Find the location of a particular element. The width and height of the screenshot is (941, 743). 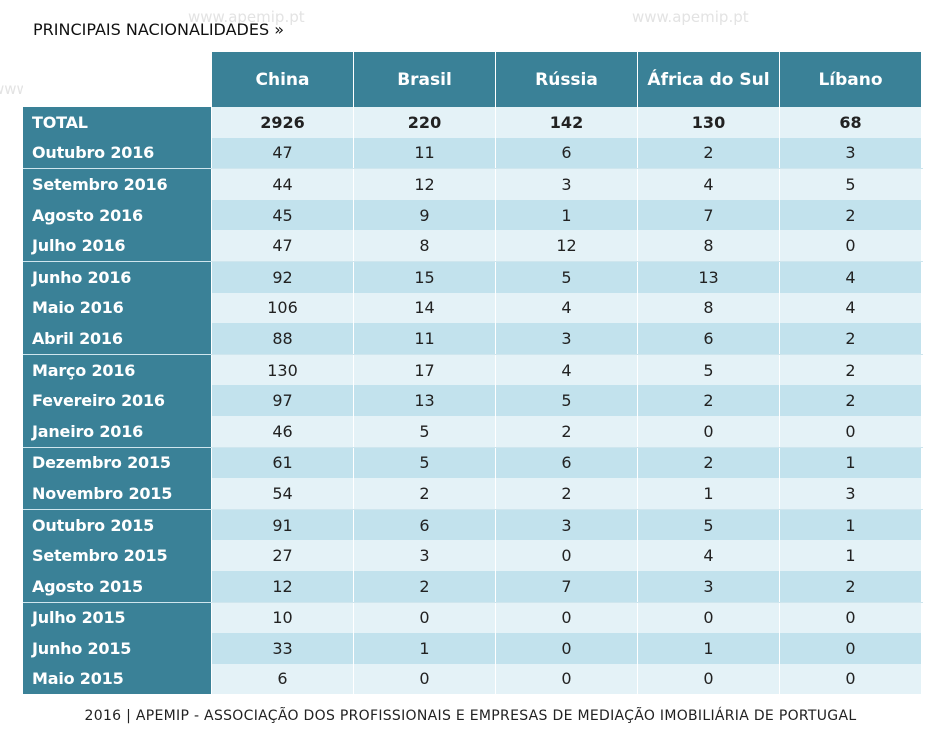

row-label: Janeiro 2016 is located at coordinates (117, 431).